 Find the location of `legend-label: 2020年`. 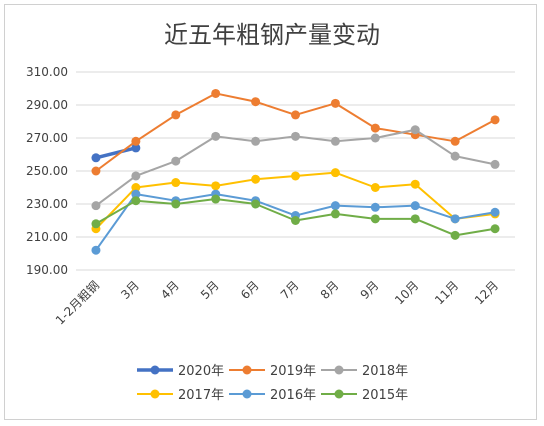

legend-label: 2020年 is located at coordinates (201, 371).